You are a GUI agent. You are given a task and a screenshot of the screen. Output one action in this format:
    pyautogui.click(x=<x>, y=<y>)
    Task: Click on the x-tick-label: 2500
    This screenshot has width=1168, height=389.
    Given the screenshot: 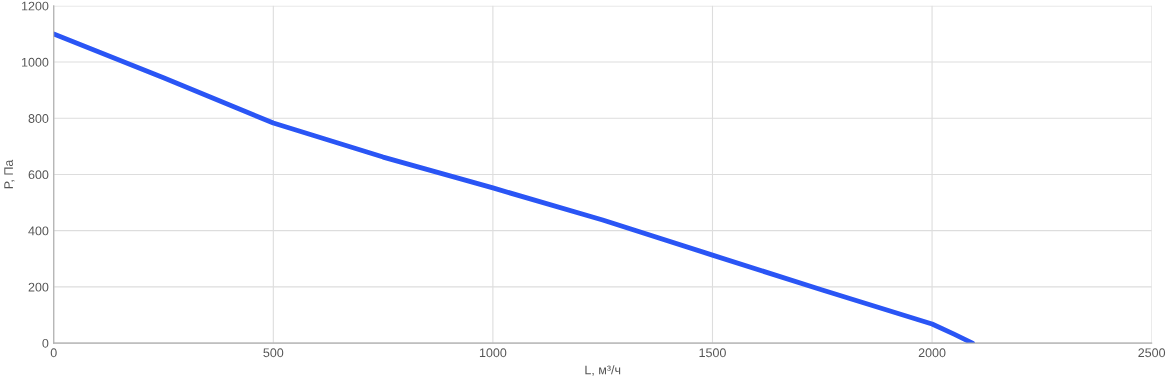 What is the action you would take?
    pyautogui.click(x=1152, y=353)
    